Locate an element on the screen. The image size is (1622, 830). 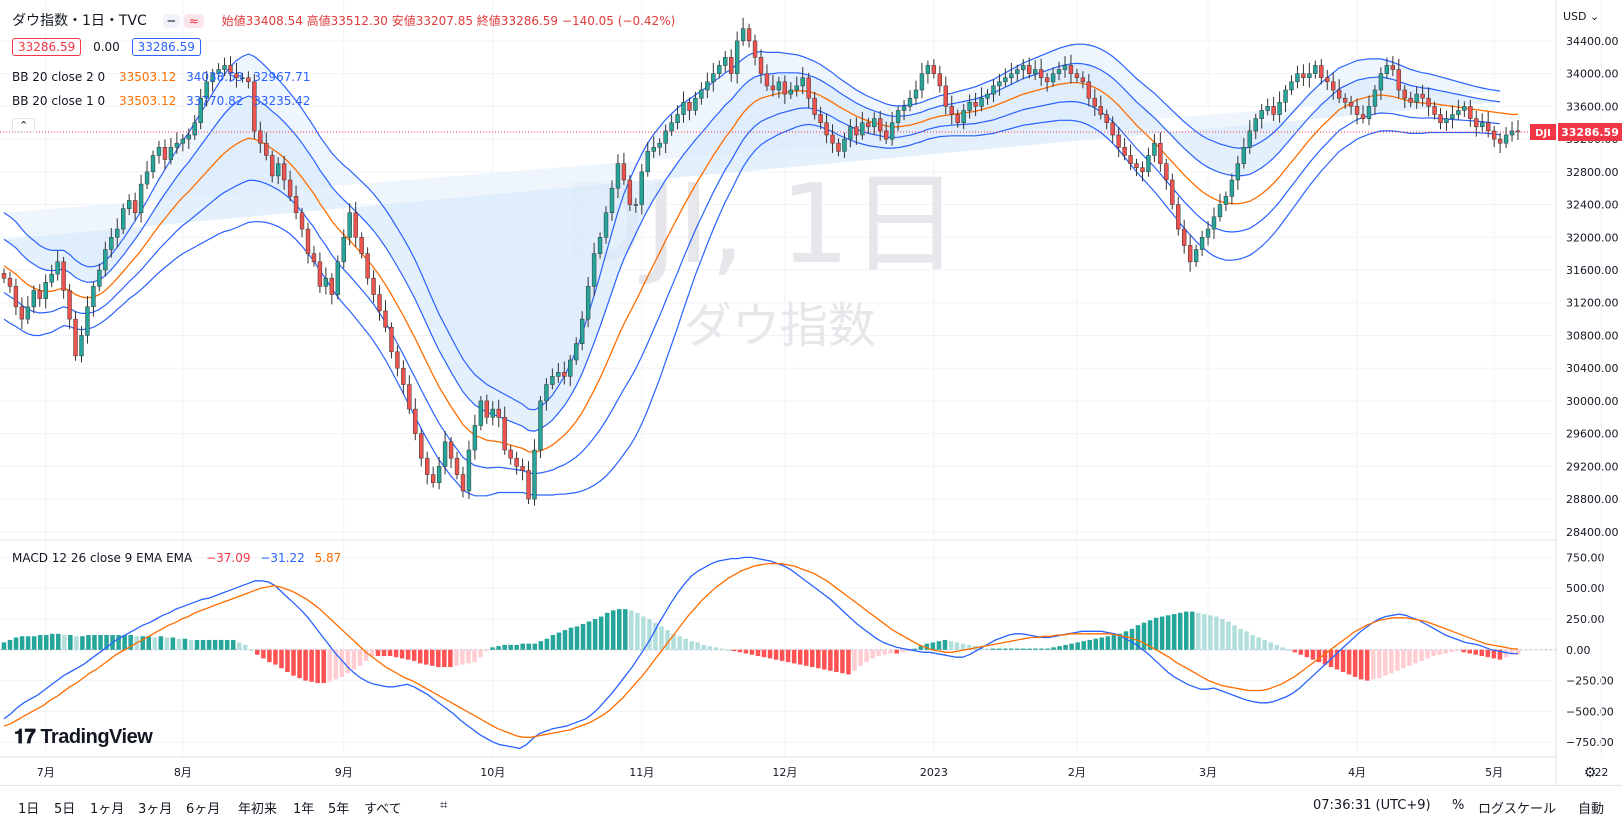
wave-icon: ≈ is located at coordinates (193, 21).